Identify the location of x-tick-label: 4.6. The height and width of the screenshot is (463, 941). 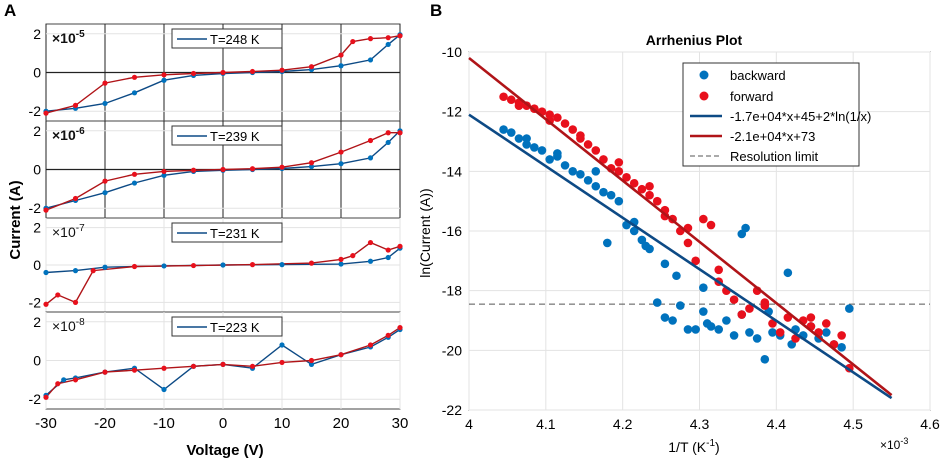
(930, 424).